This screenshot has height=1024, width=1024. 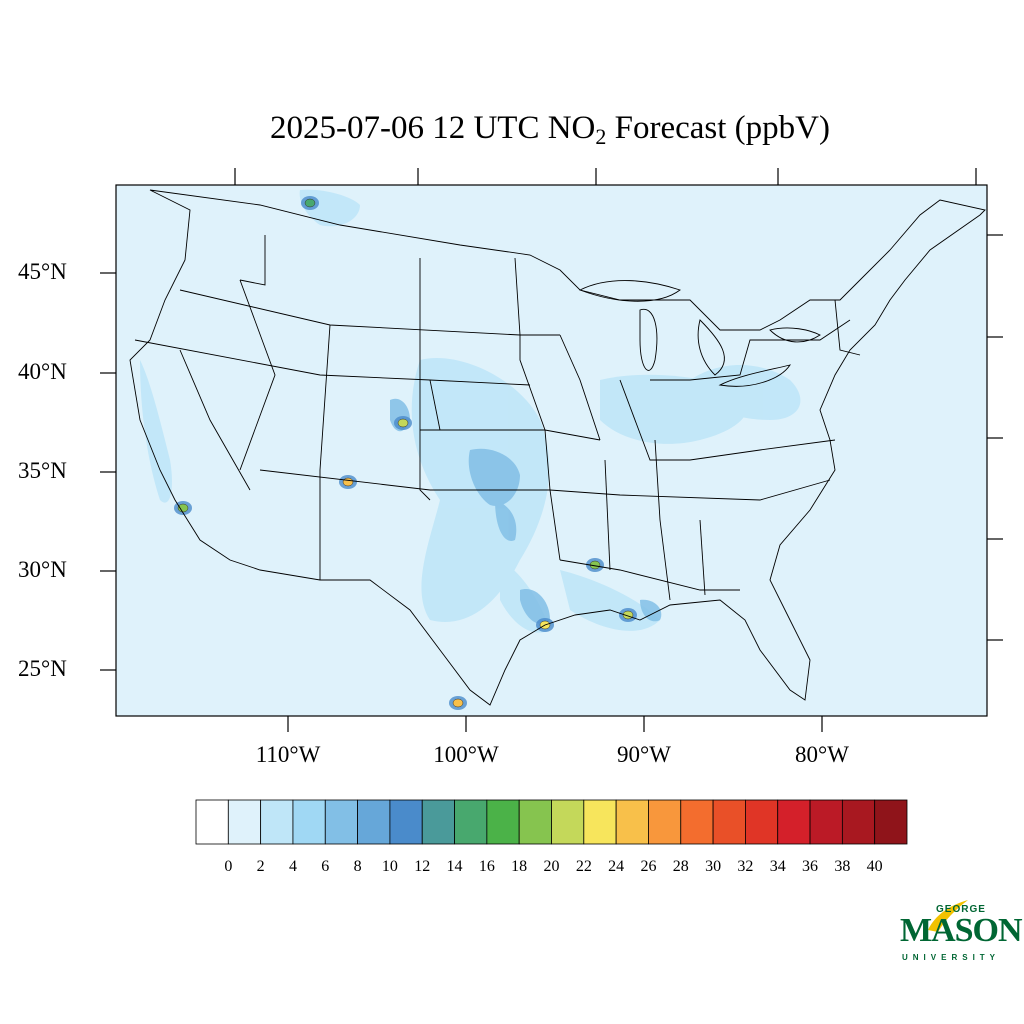 I want to click on colorbar-tick-label: 40, so click(x=874, y=866).